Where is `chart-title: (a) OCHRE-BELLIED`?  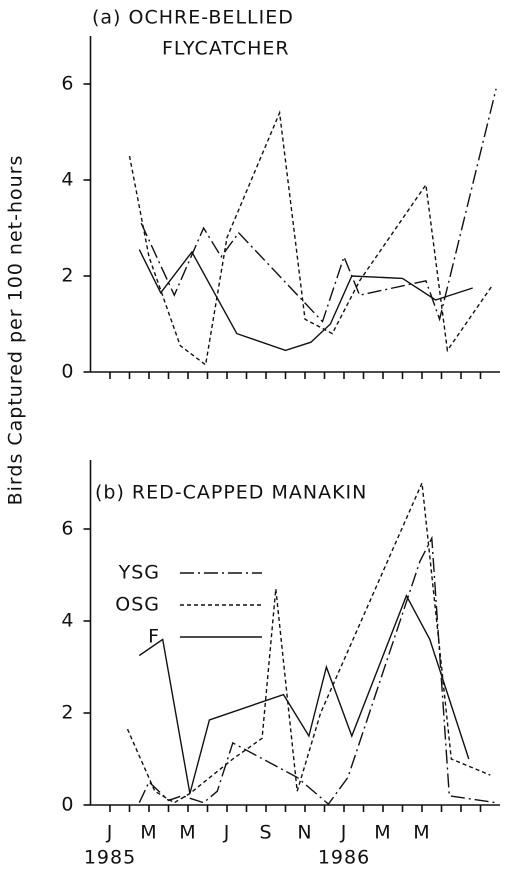
chart-title: (a) OCHRE-BELLIED is located at coordinates (193, 18).